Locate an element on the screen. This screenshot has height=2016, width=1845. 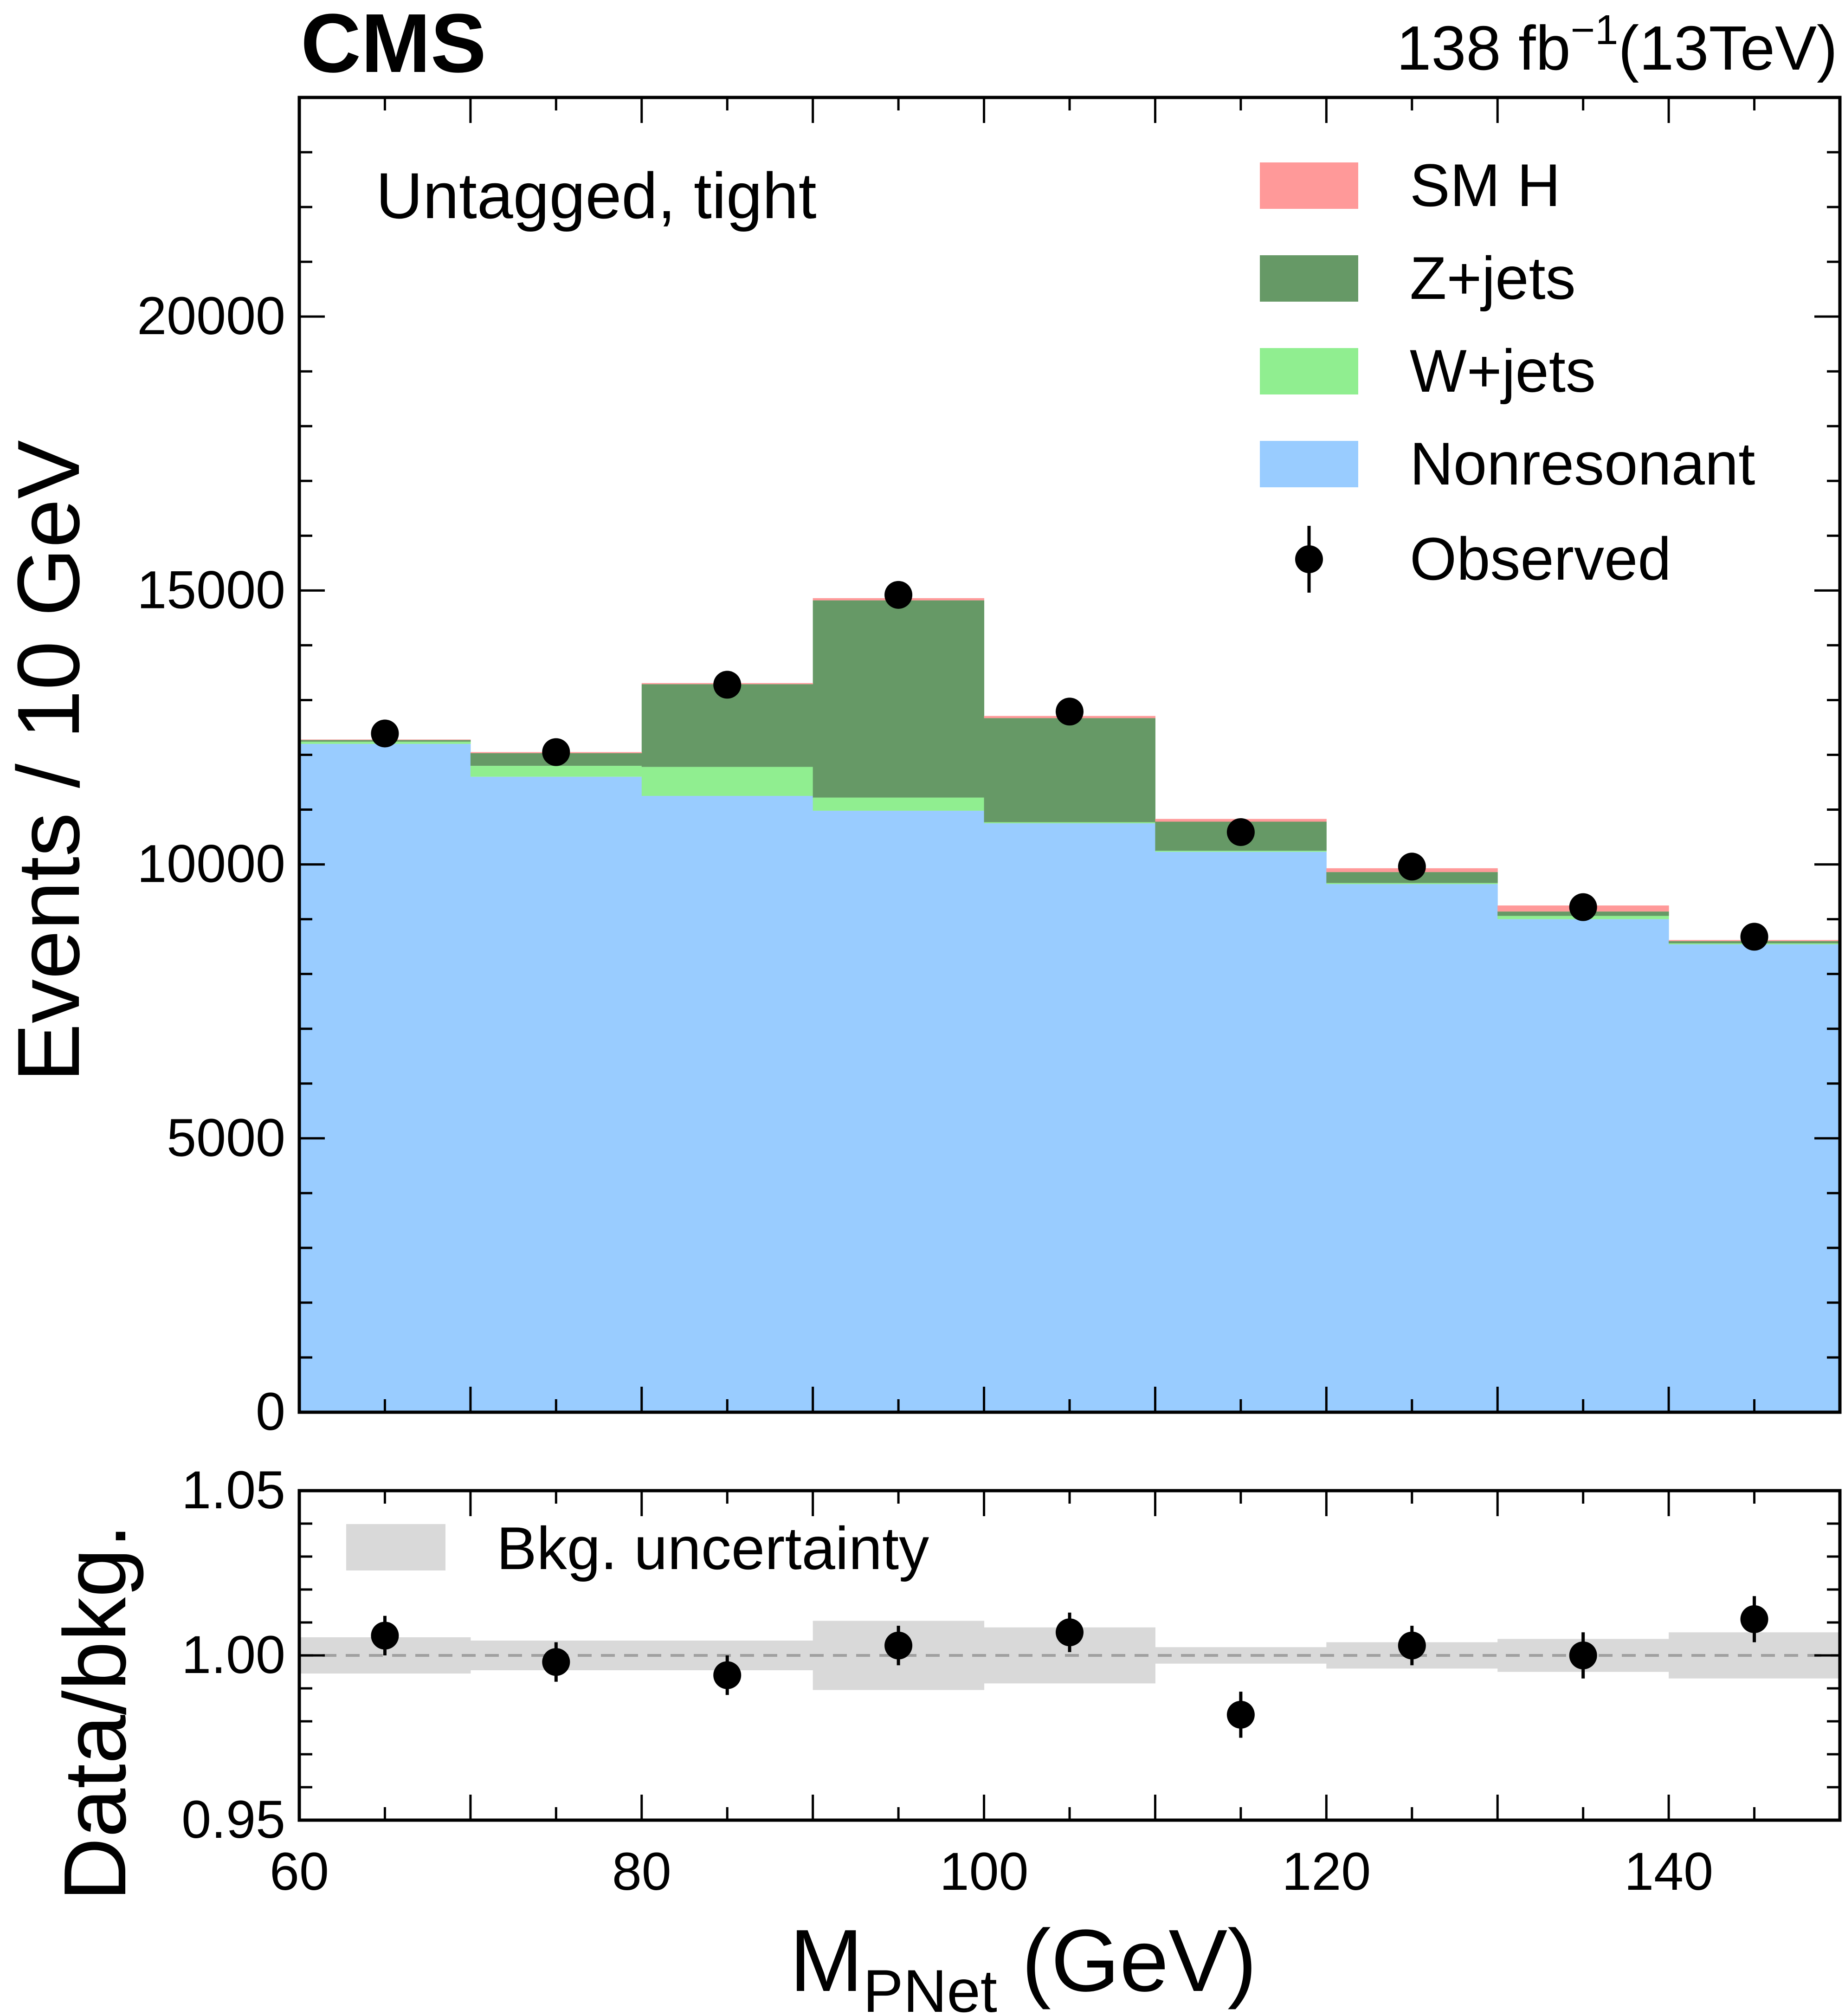
y-tick-label: 1.00 is located at coordinates (233, 1655).